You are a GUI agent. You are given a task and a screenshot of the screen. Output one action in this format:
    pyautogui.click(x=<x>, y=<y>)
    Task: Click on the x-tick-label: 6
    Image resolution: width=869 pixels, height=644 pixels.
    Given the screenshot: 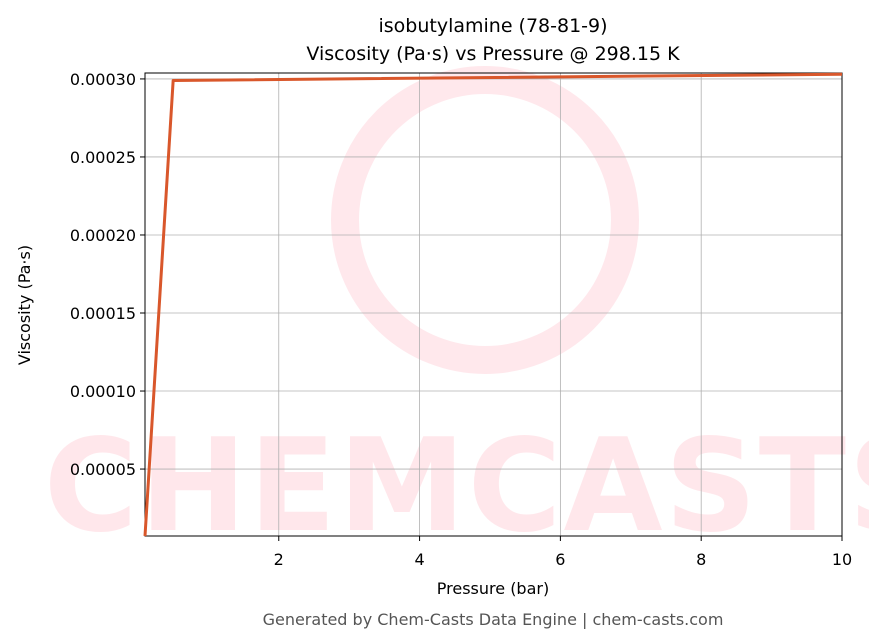 What is the action you would take?
    pyautogui.click(x=560, y=559)
    